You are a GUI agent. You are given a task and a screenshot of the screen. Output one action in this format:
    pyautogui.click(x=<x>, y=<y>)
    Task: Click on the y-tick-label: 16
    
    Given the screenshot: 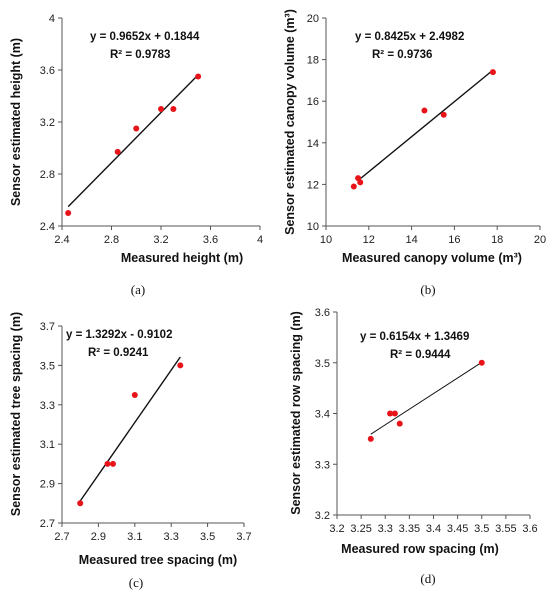 What is the action you would take?
    pyautogui.click(x=313, y=102)
    